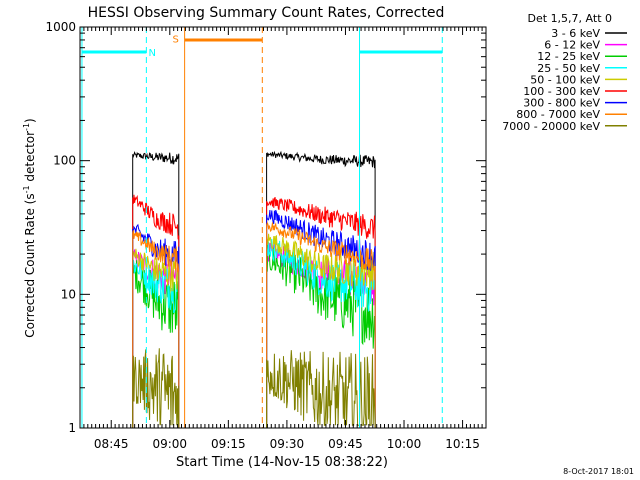  Describe the element at coordinates (282, 462) in the screenshot. I see `x-axis-label: Start Time (14-Nov-15 08:38:22)` at that location.